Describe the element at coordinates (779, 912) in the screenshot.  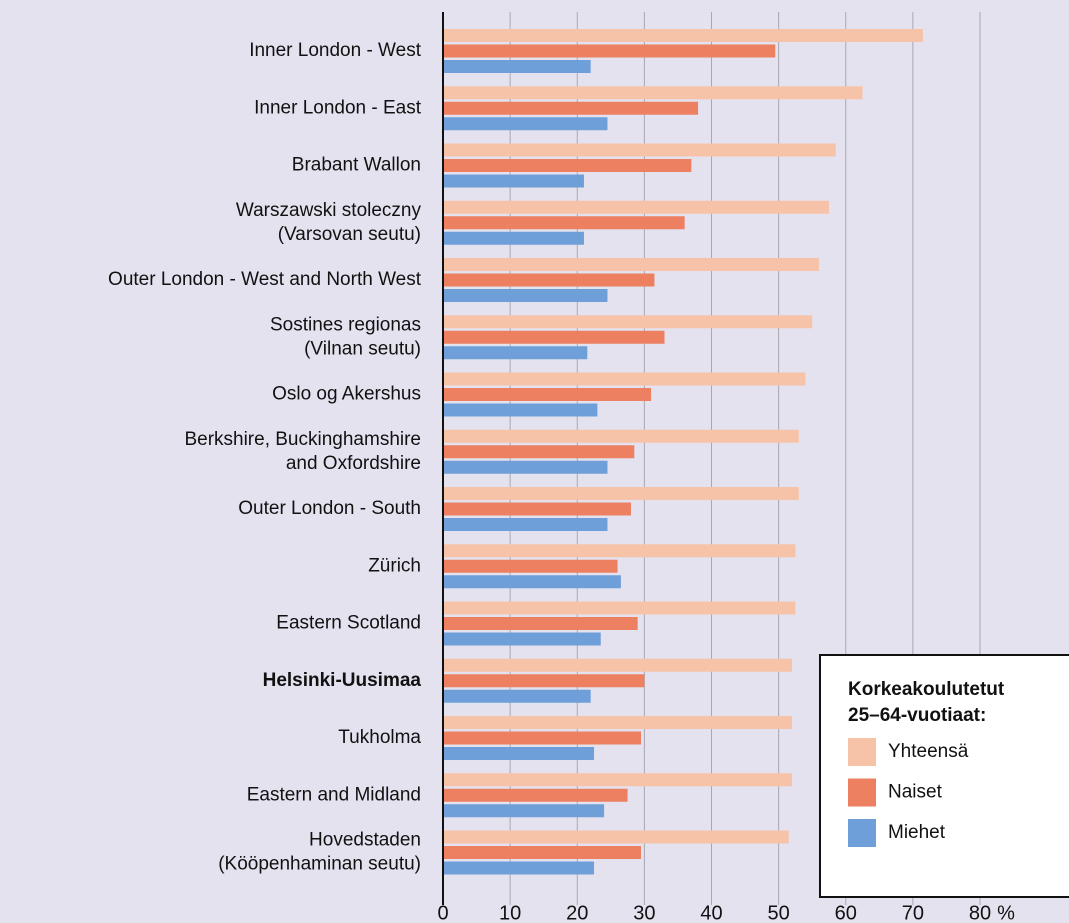
I see `x-tick-label: 50` at that location.